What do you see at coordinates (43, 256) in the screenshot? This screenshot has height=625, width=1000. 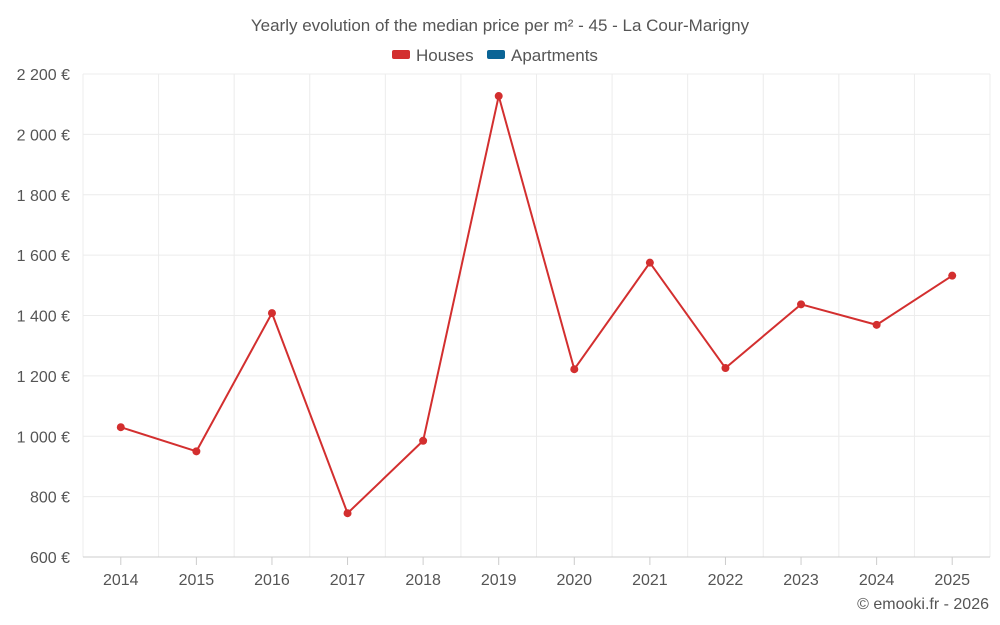 I see `y-tick-label: 1 600 €` at bounding box center [43, 256].